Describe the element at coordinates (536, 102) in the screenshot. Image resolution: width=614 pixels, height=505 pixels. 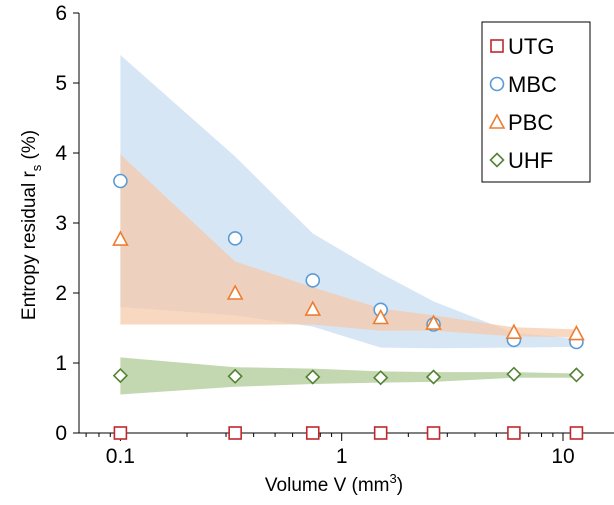
I see `legend: UTG MBC PBC UHF` at that location.